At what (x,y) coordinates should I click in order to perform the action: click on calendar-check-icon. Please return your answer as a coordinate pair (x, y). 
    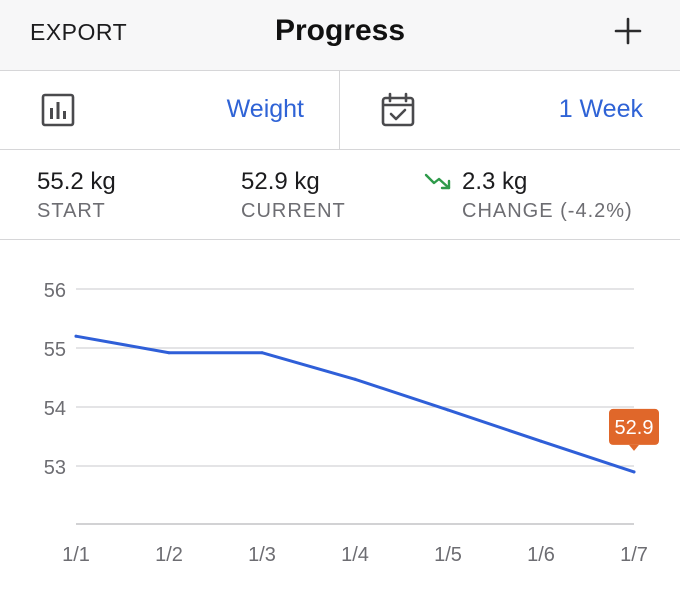
    Looking at the image, I should click on (398, 109).